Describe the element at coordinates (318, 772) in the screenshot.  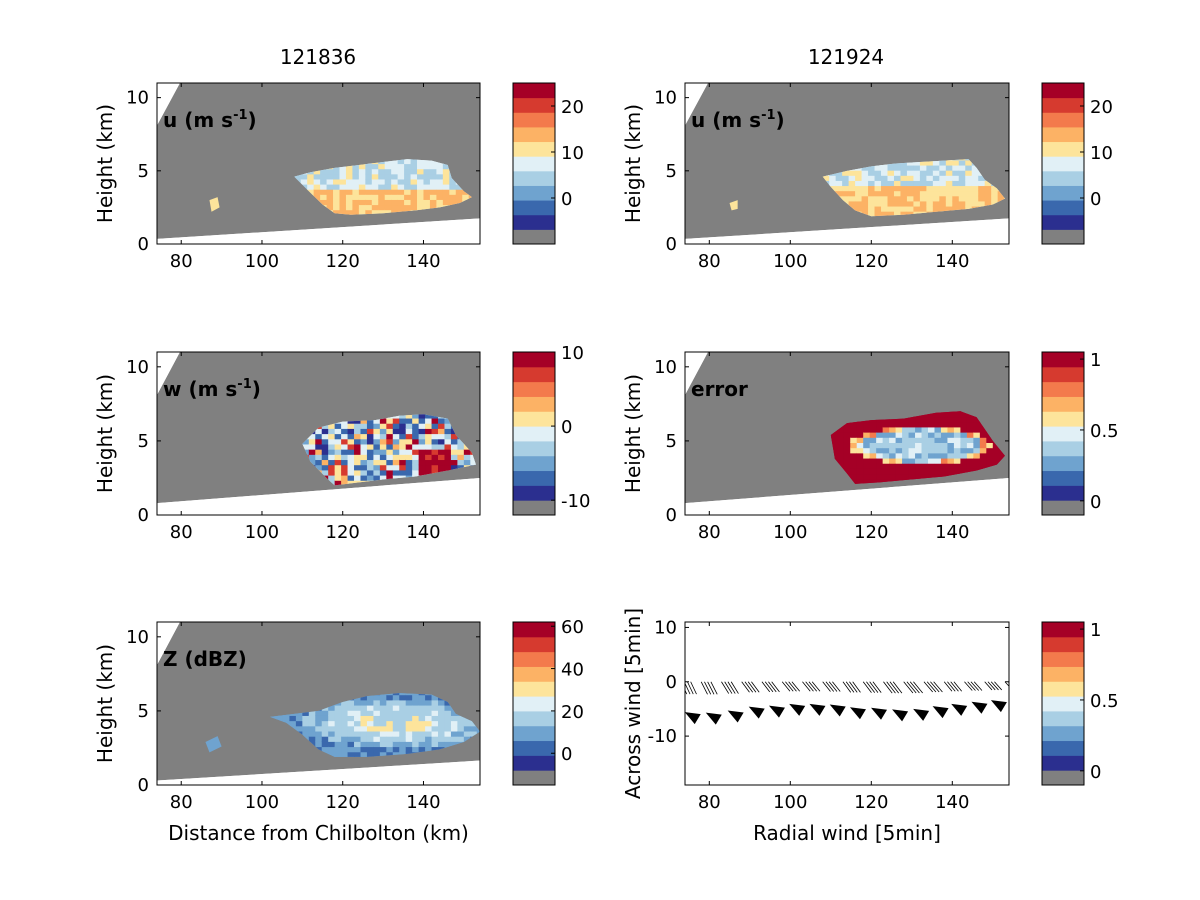
I see `below-beam` at that location.